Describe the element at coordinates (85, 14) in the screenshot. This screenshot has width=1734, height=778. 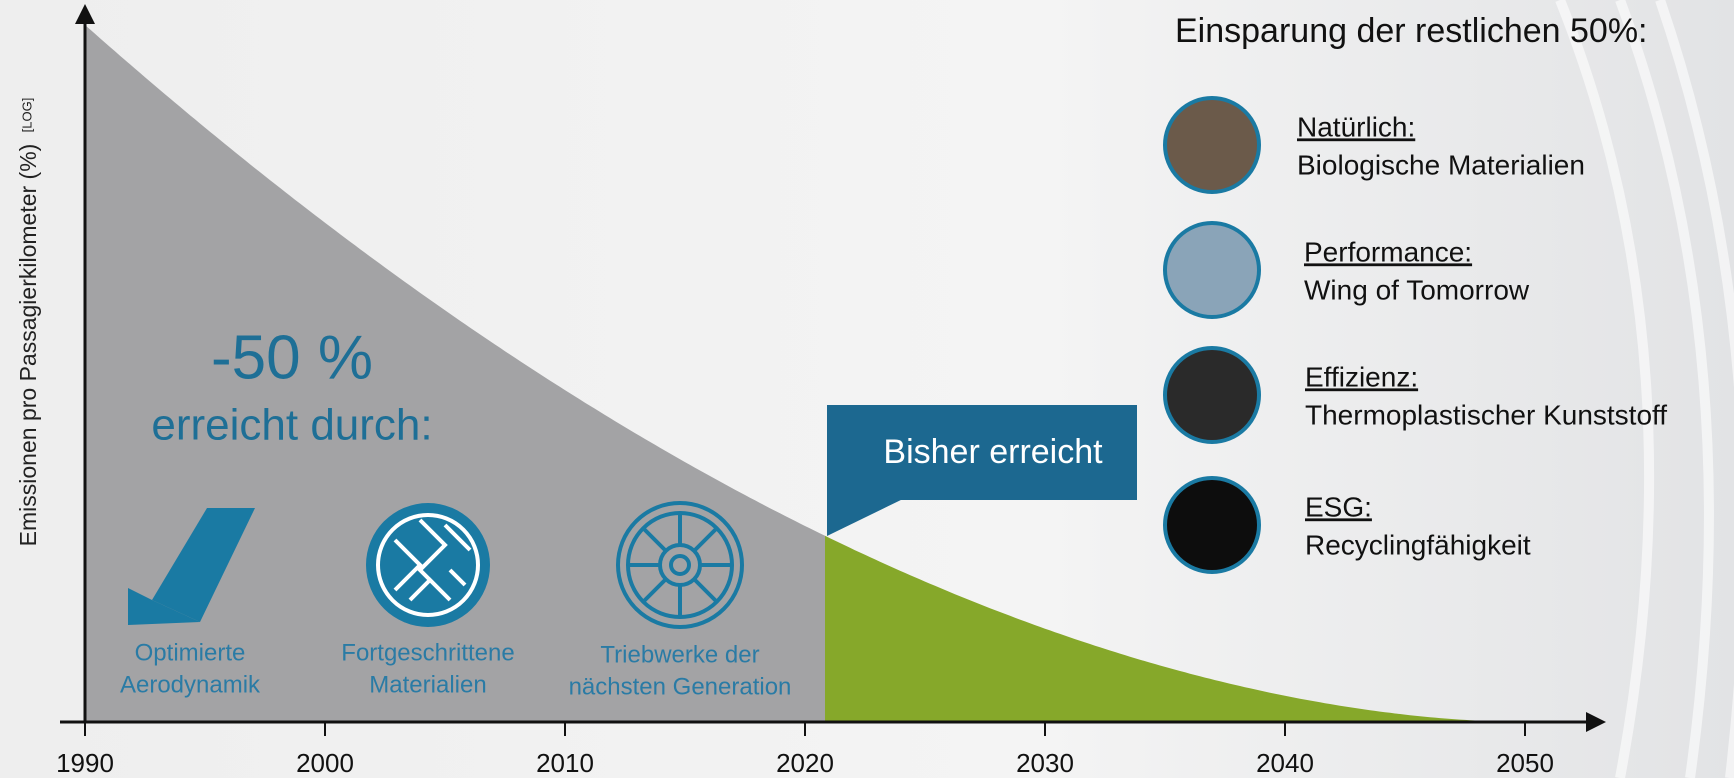
I see `y-axis-arrow` at that location.